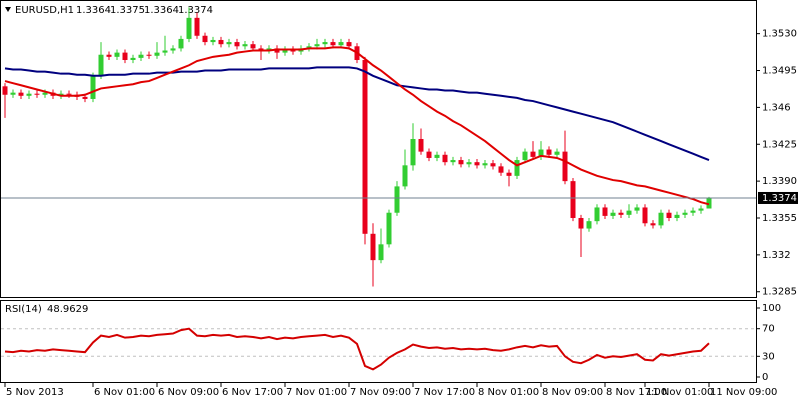  I want to click on ohlc-high: 1.3375, so click(127, 10).